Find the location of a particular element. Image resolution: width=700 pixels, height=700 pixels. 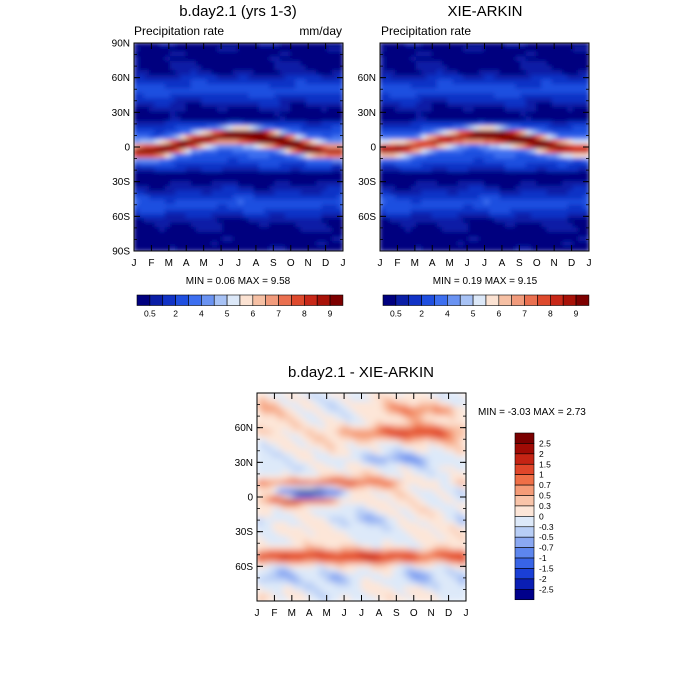

colorbar-label: 8 is located at coordinates (304, 314).